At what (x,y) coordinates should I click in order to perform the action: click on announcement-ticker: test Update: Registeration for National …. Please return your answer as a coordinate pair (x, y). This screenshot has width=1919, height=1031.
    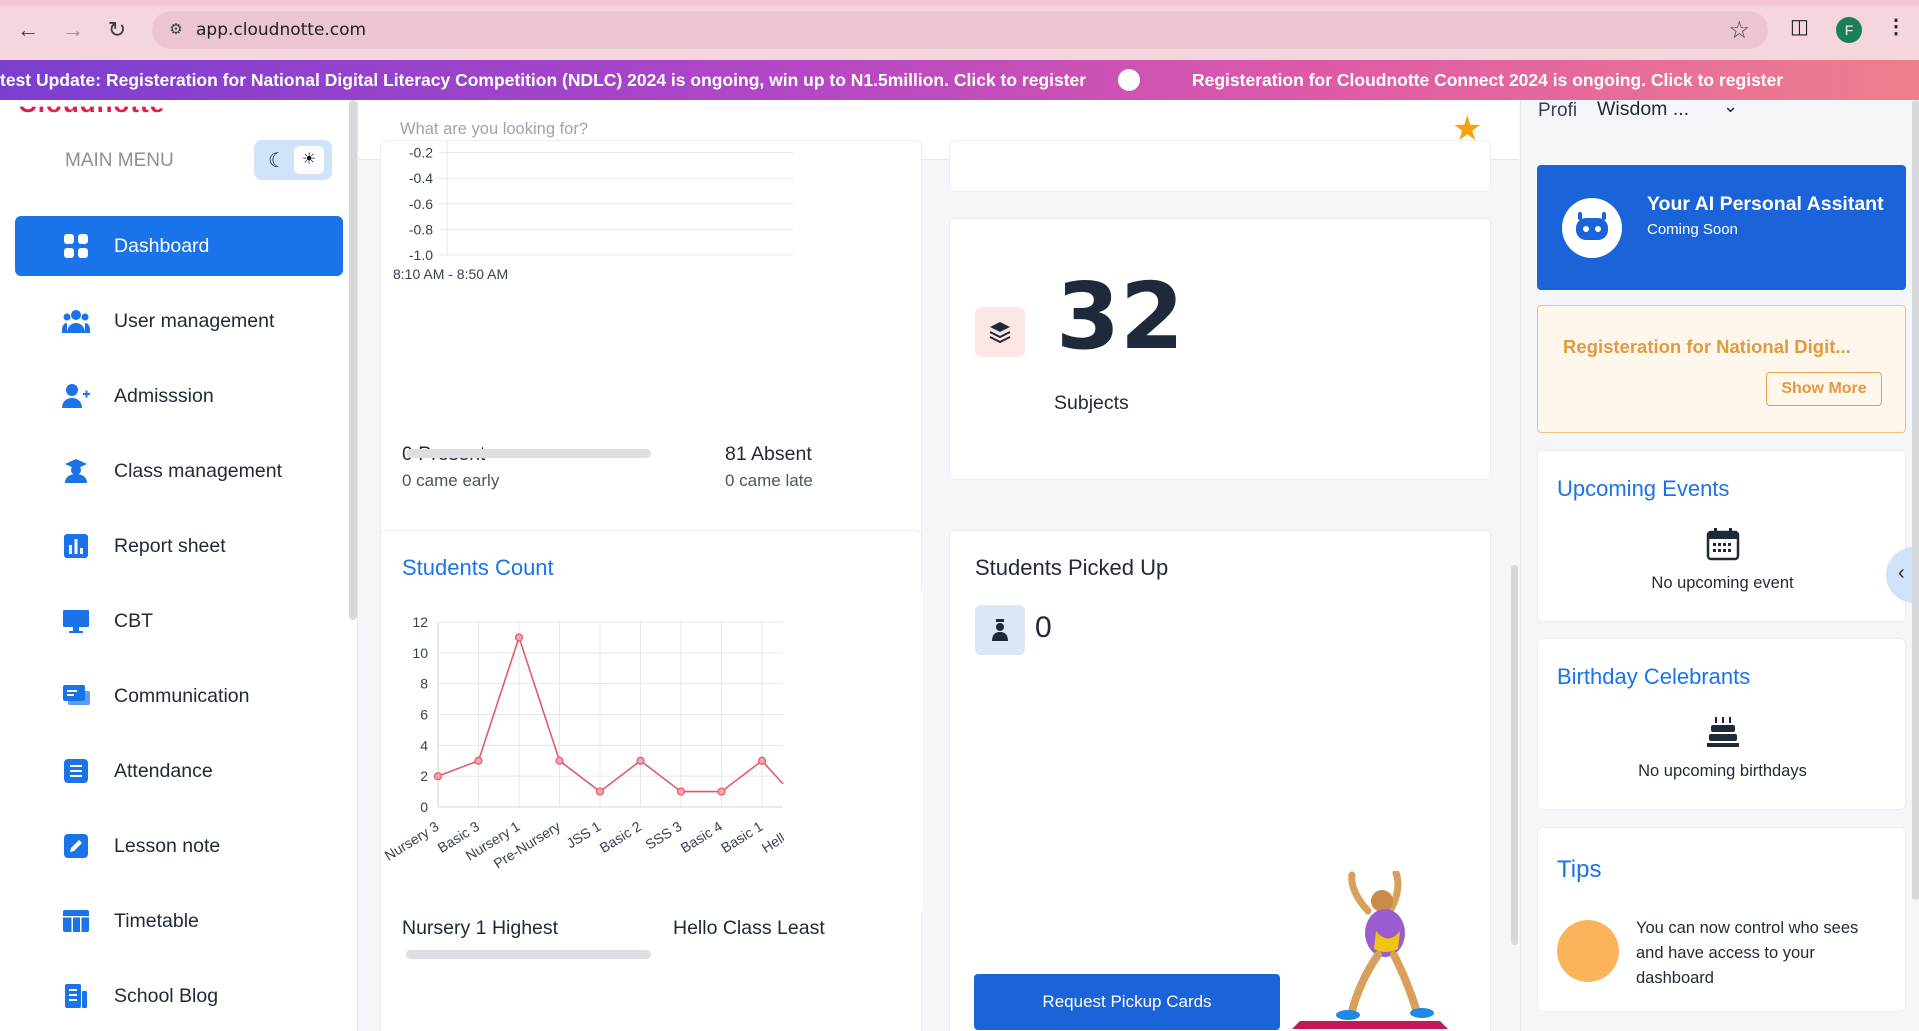
    Looking at the image, I should click on (959, 80).